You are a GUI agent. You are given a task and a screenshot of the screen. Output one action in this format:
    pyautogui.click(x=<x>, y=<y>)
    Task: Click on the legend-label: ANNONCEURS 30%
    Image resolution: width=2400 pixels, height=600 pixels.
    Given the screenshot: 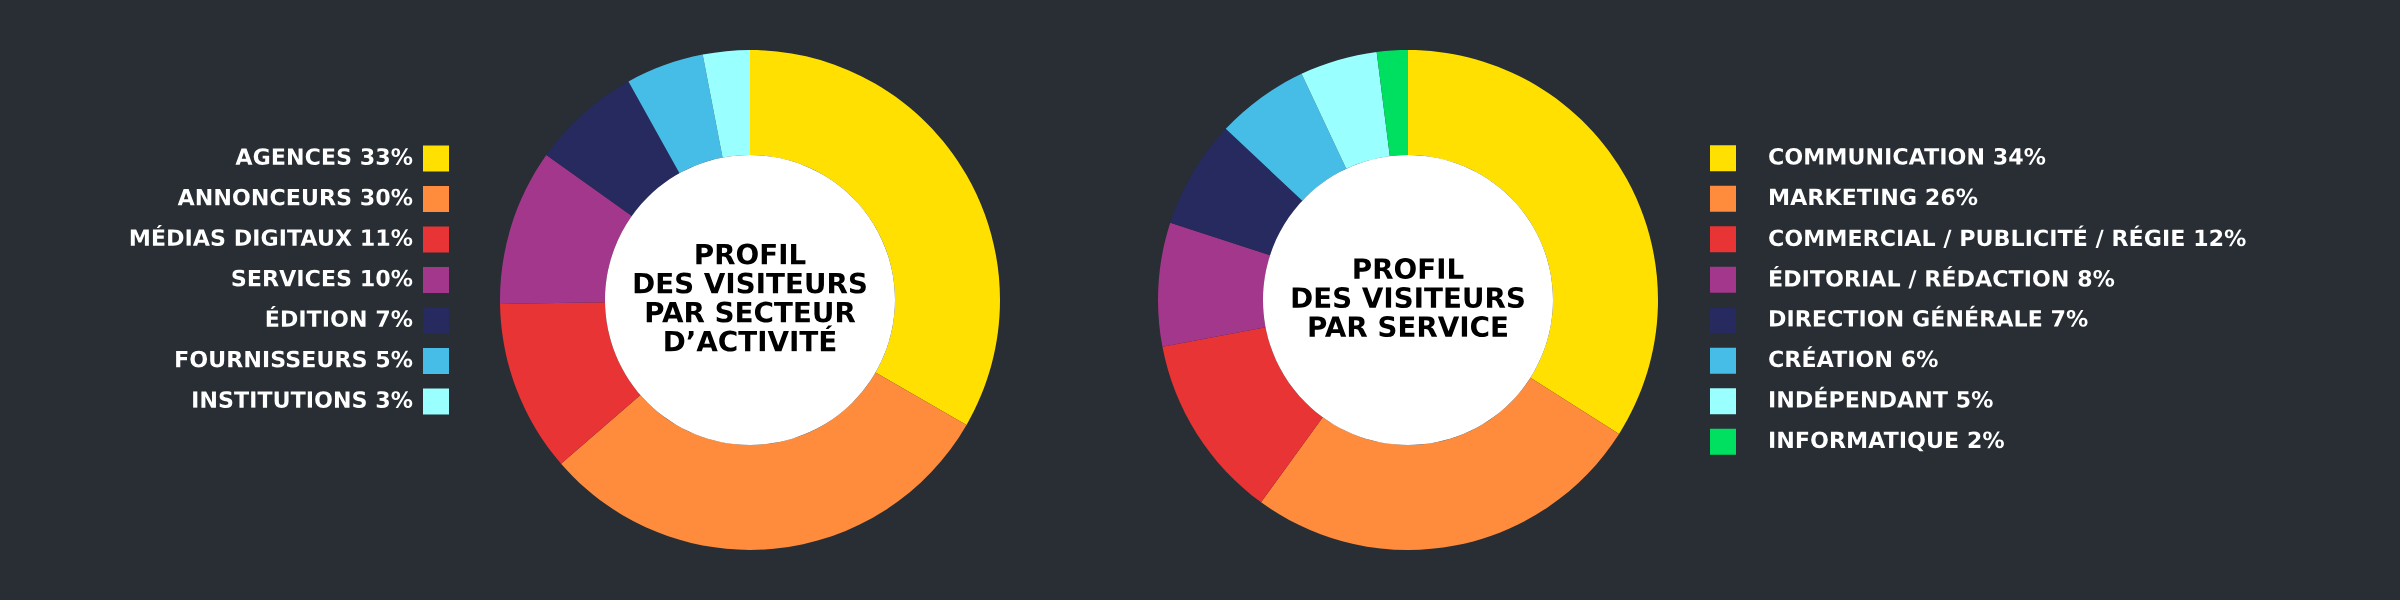 What is the action you would take?
    pyautogui.click(x=295, y=197)
    